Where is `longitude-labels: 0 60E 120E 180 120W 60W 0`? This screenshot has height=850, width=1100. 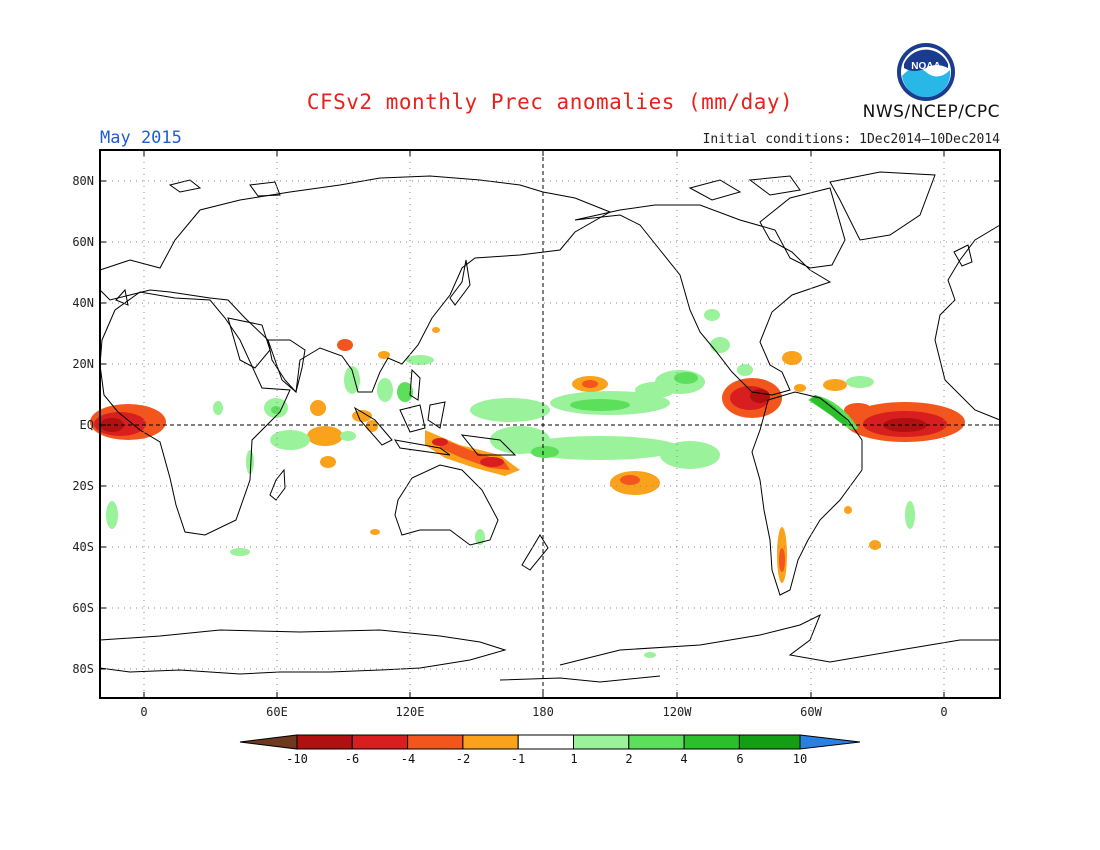 longitude-labels: 0 60E 120E 180 120W 60W 0 is located at coordinates (543, 712).